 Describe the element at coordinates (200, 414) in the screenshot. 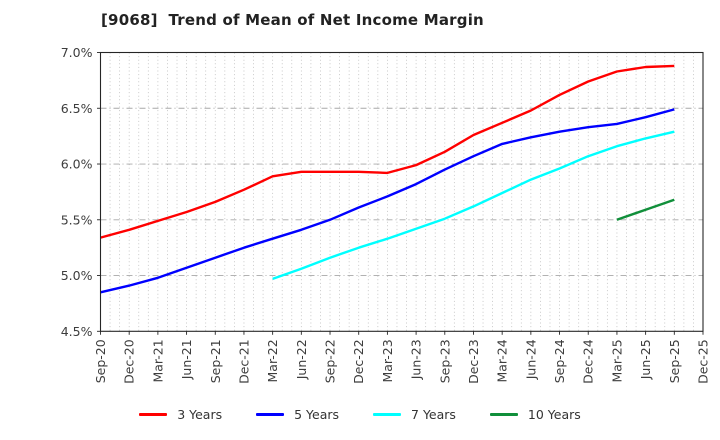

I see `legend-label: 3 Years` at that location.